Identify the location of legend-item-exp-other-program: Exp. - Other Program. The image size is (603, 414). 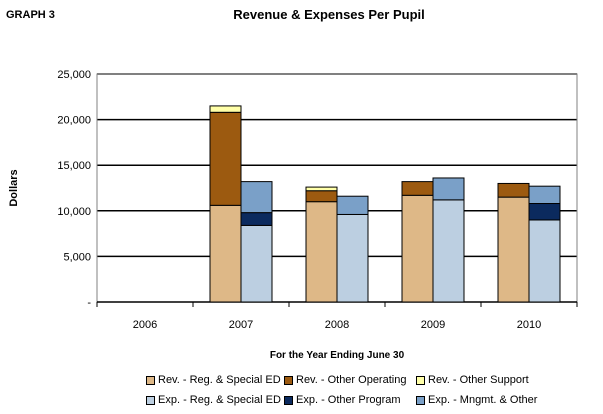
(350, 400).